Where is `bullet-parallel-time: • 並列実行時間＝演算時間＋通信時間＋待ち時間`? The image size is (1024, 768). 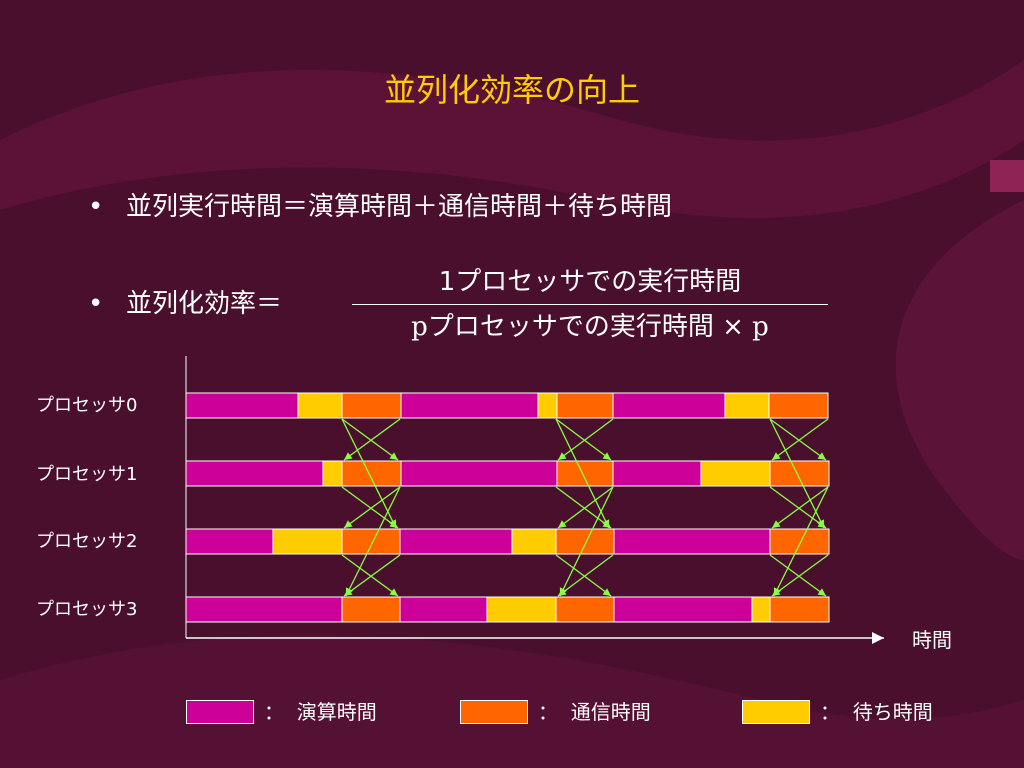
bullet-parallel-time: • 並列実行時間＝演算時間＋通信時間＋待ち時間 is located at coordinates (380, 207).